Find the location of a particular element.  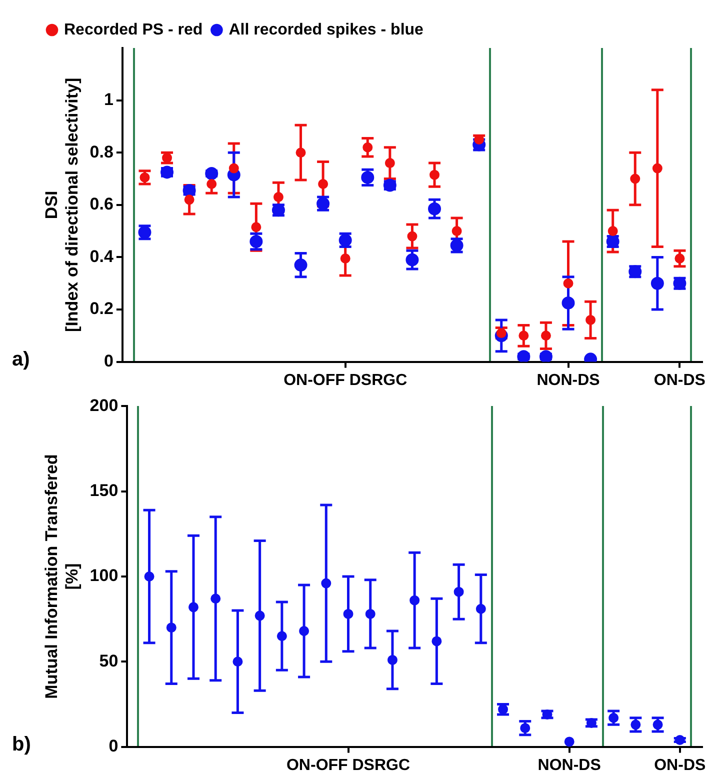

y-tick-label: 1 is located at coordinates (109, 99).